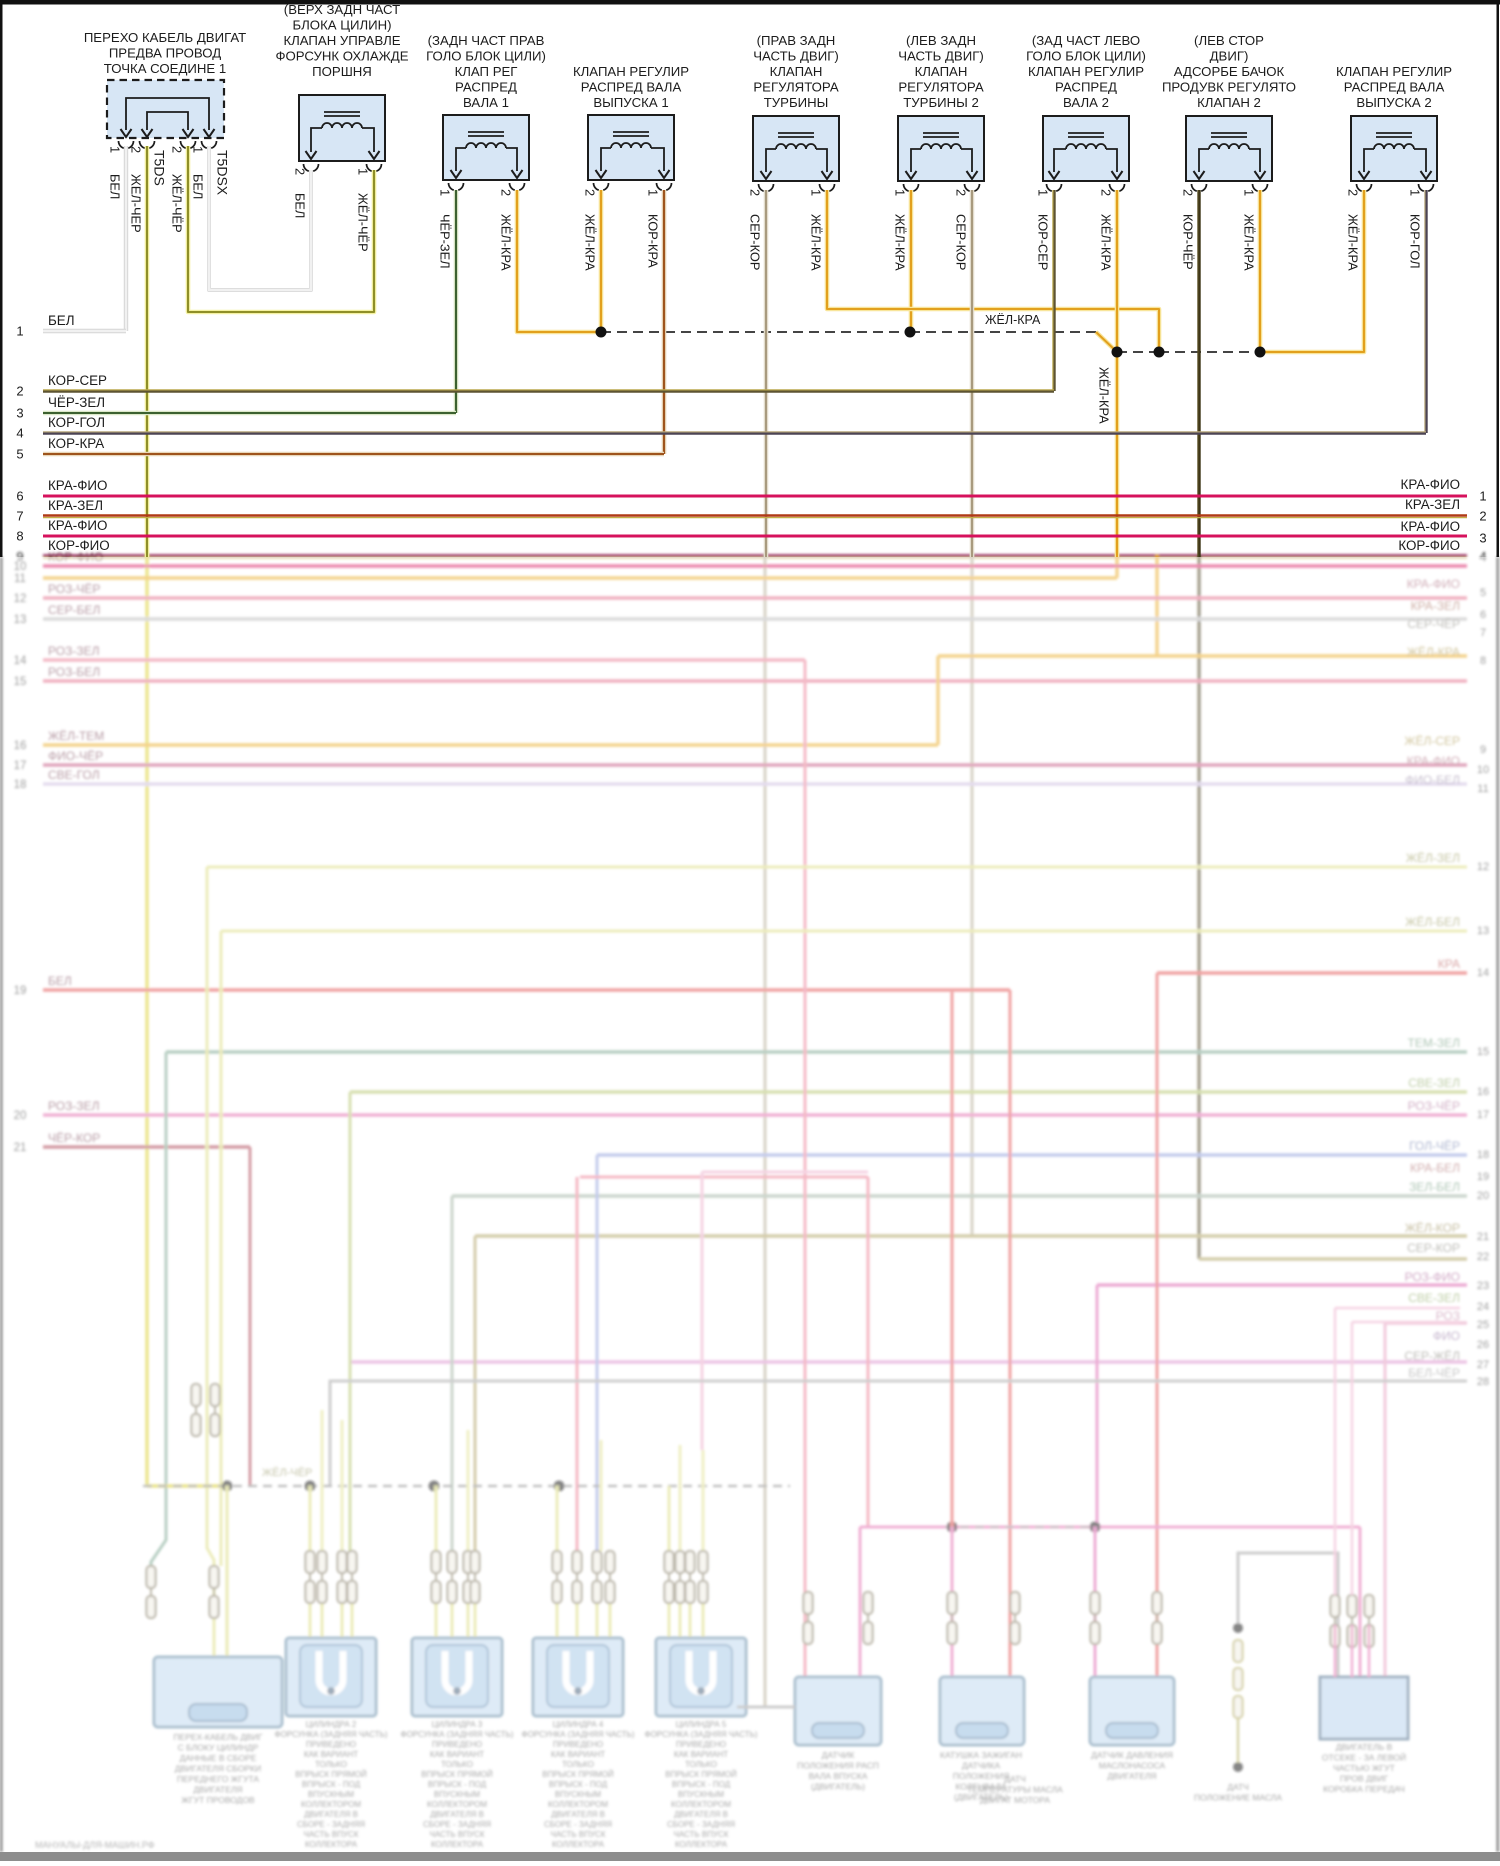  I want to click on svg-text: ВЫПУСКА 2, so click(1393, 102).